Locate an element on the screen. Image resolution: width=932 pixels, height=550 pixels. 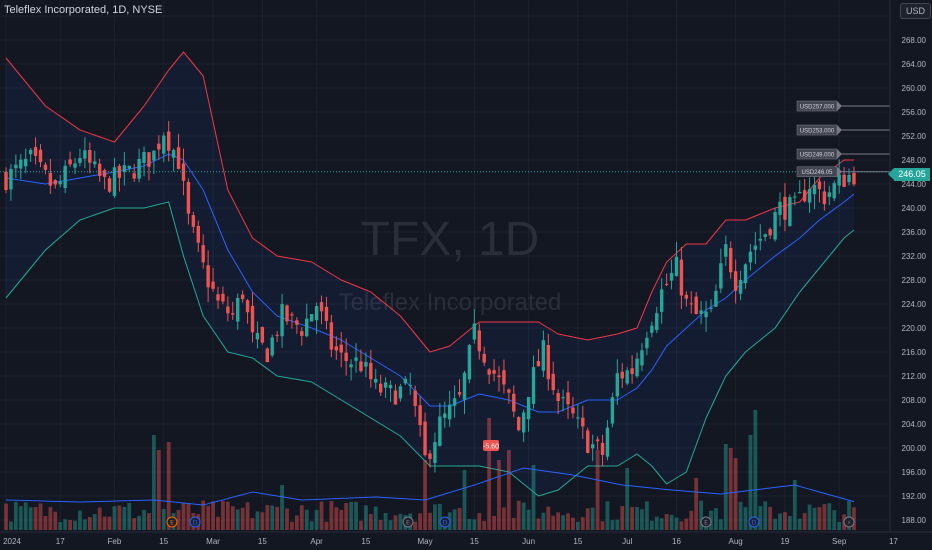
price-axis-bg is located at coordinates (911, 275).